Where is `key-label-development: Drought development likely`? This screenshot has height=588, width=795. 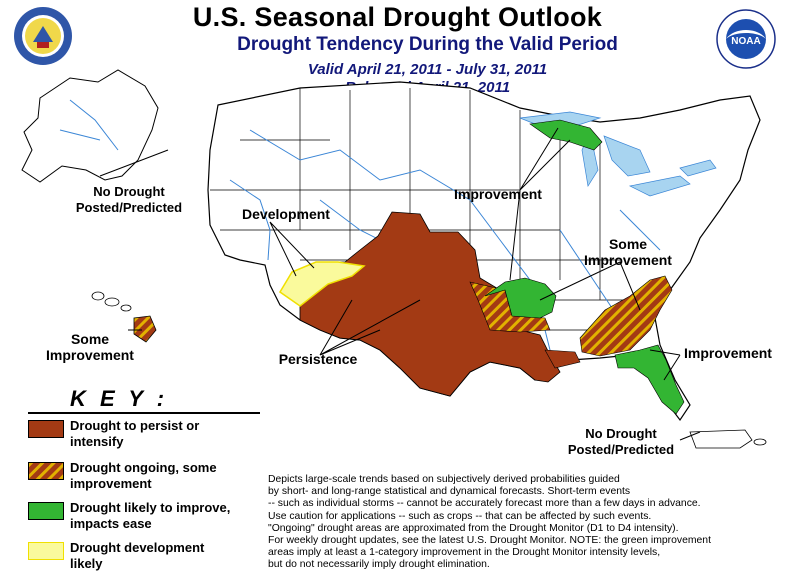 key-label-development: Drought development likely is located at coordinates (137, 555).